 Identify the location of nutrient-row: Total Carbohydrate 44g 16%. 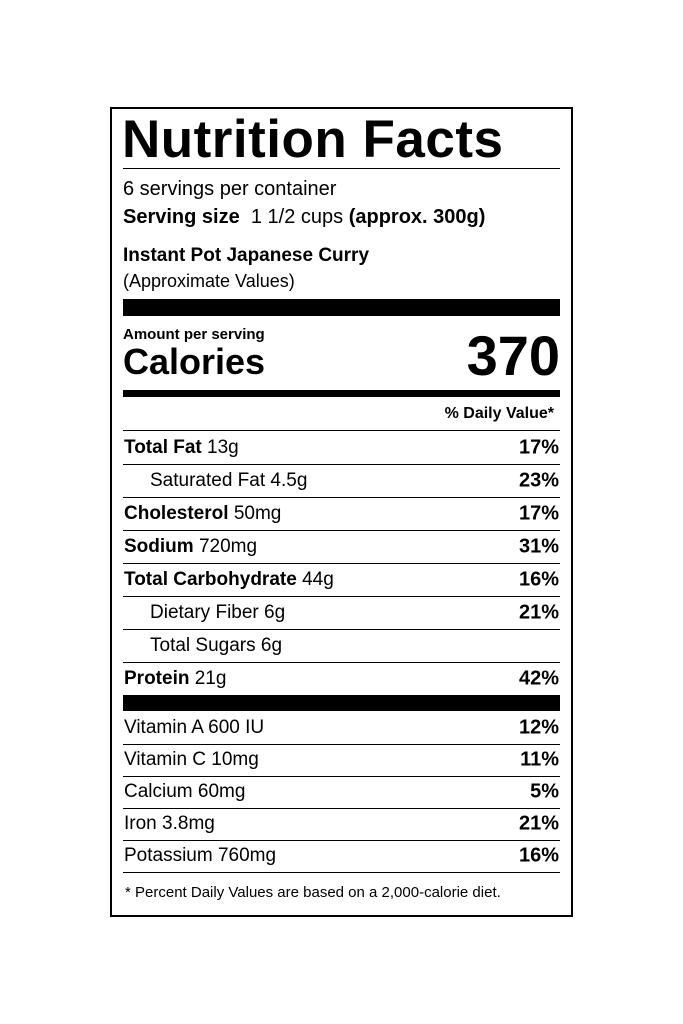
(341, 580).